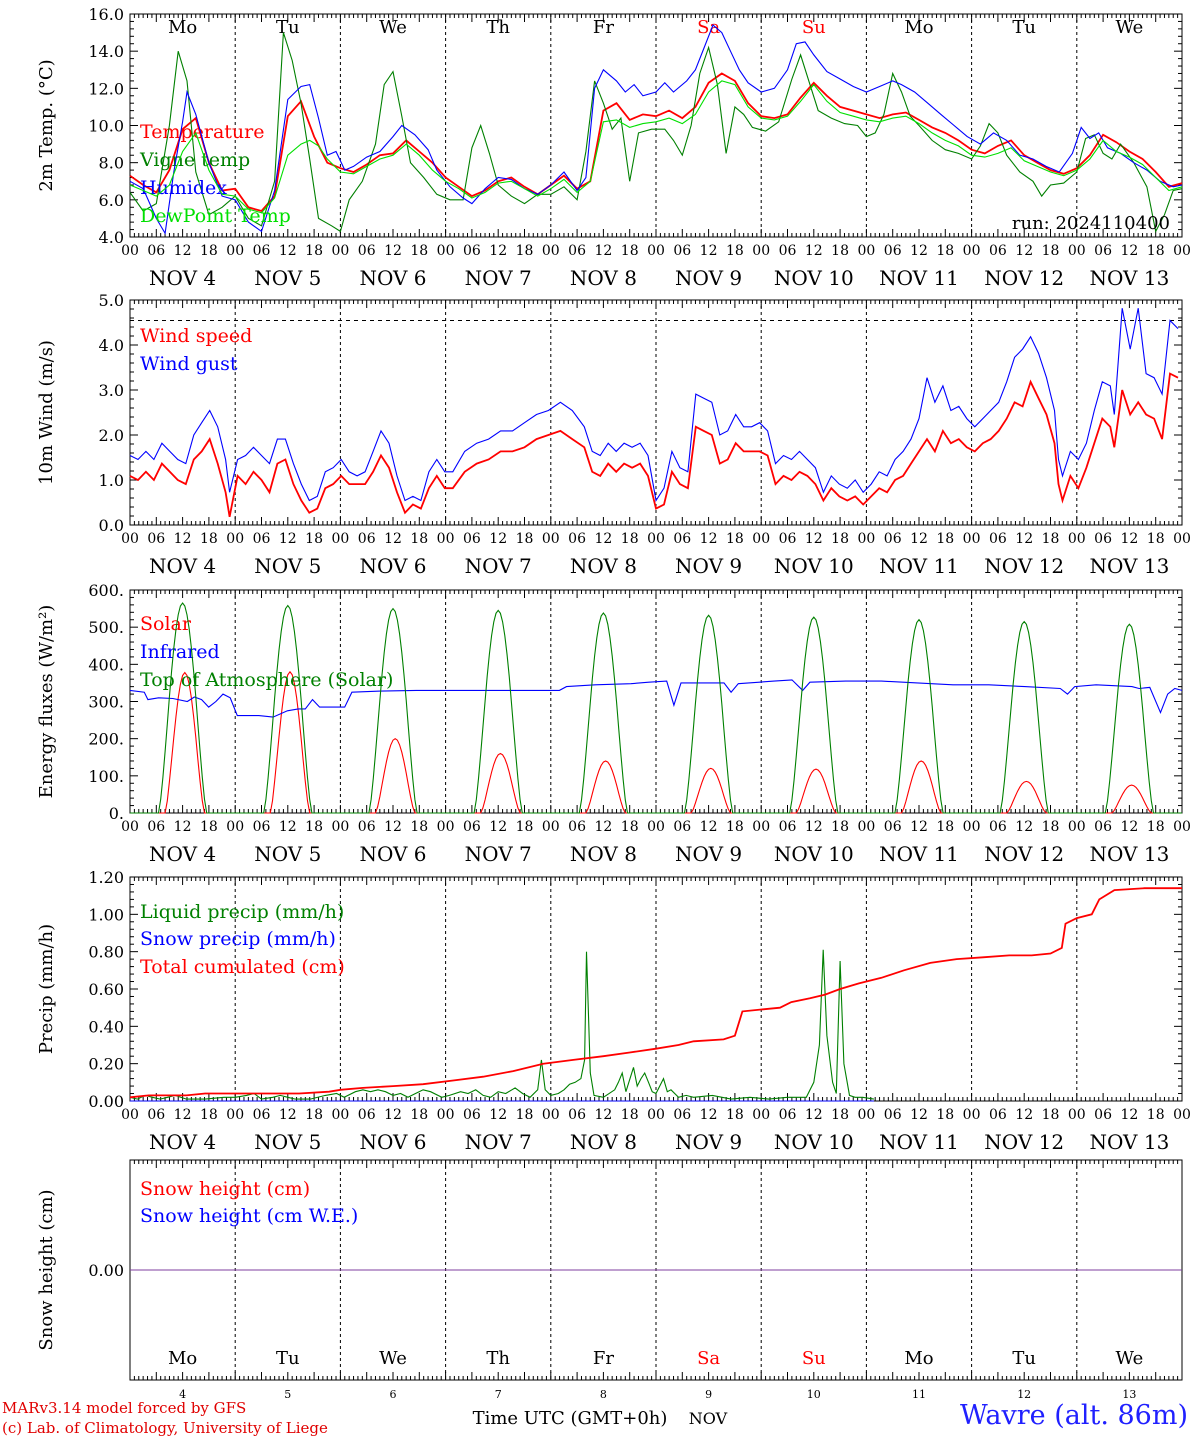  I want to click on panel-frame, so click(656, 412).